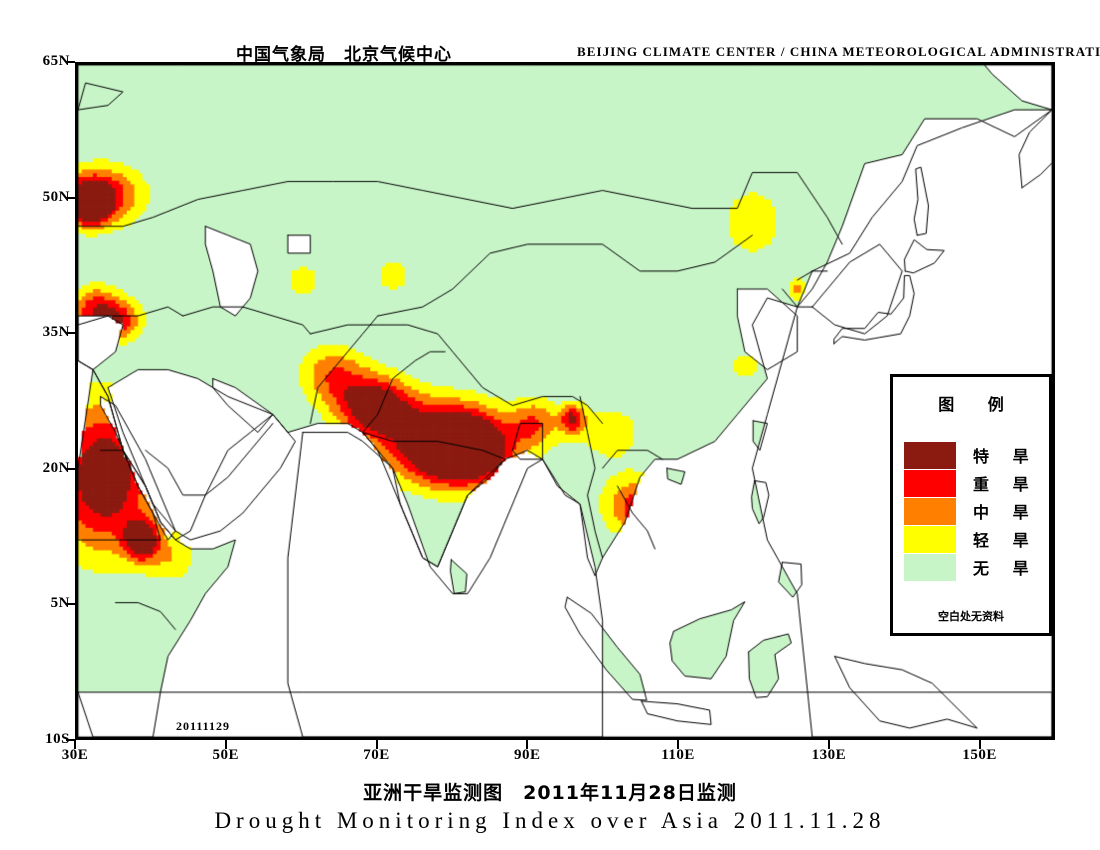  I want to click on legend-note: 空白处无资料, so click(971, 616).